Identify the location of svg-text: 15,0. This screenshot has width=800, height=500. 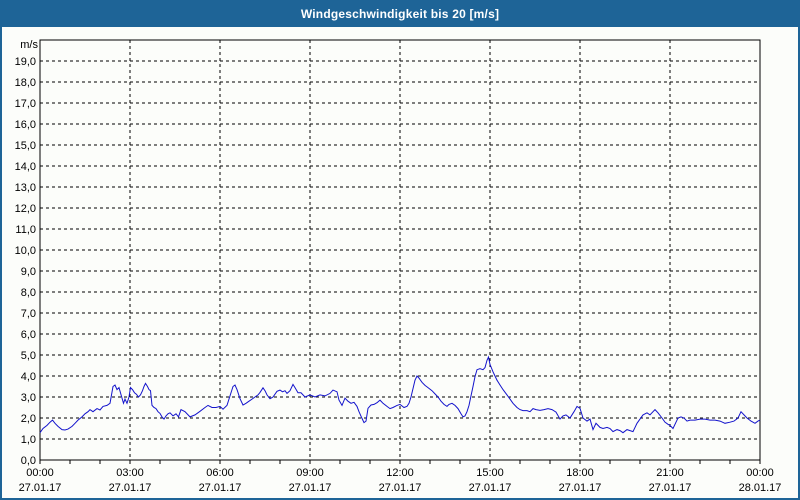
(25, 146).